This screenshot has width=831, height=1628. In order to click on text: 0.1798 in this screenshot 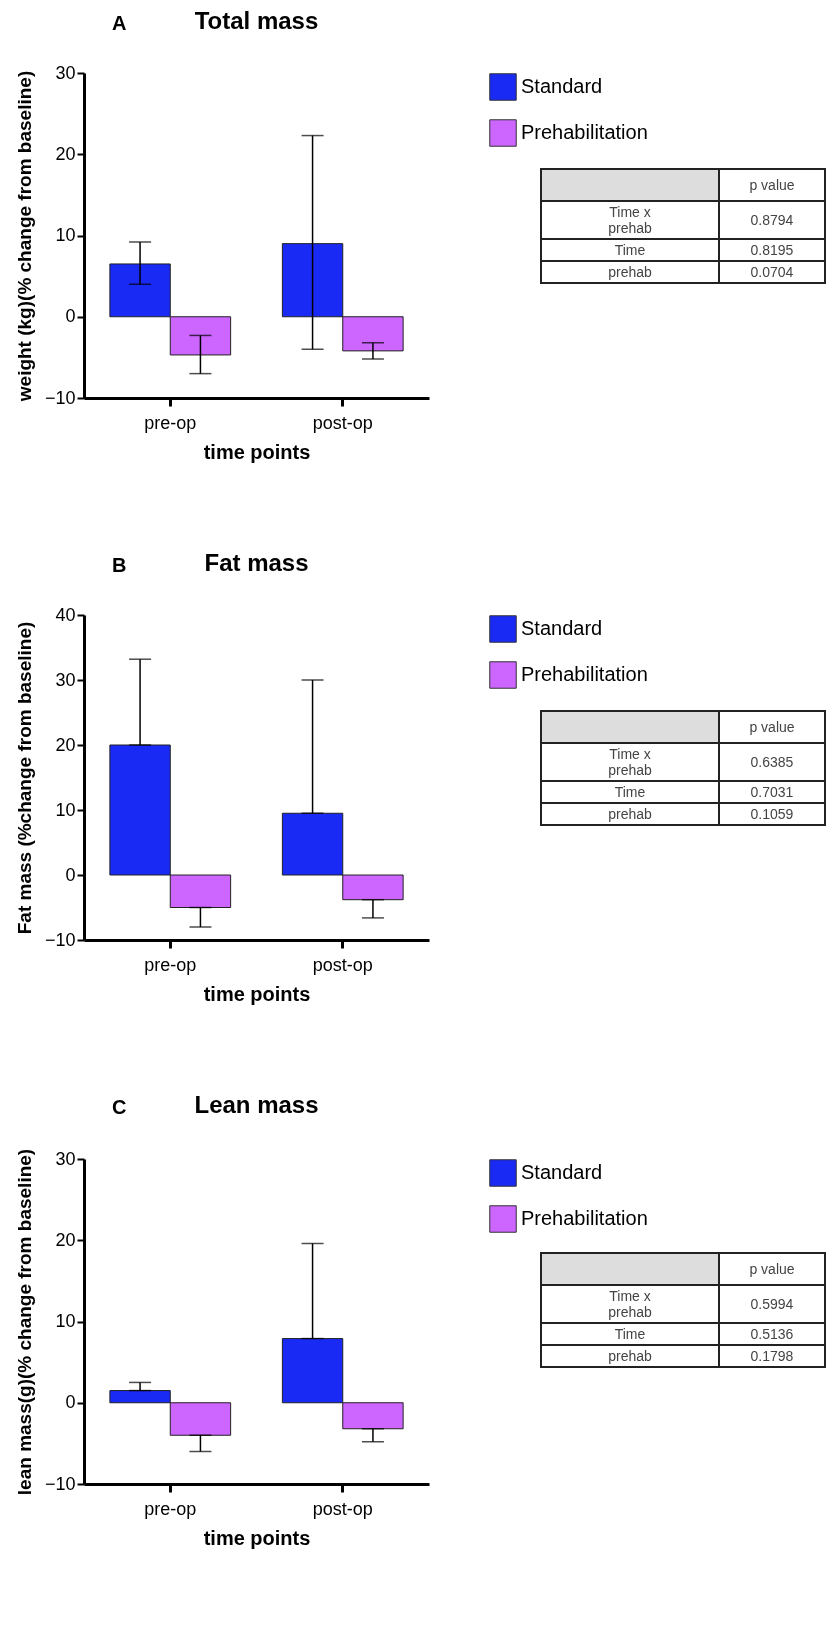, I will do `click(772, 1356)`.